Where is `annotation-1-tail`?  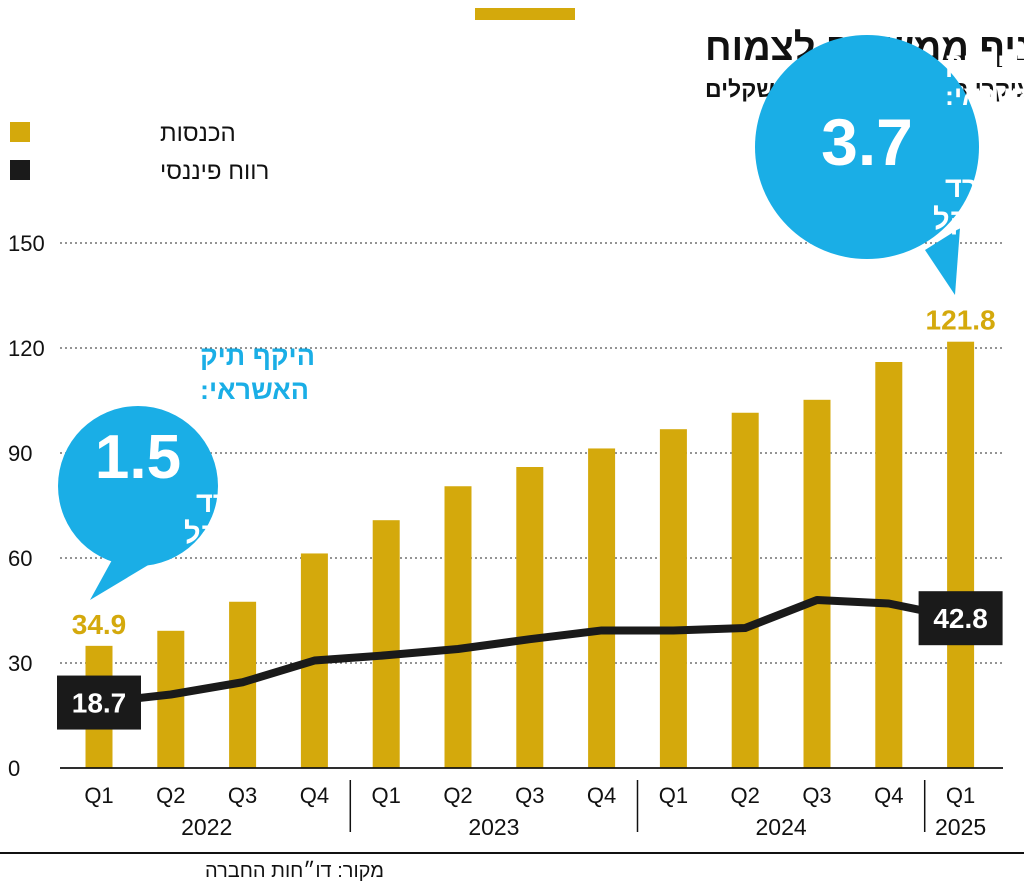 annotation-1-tail is located at coordinates (125, 579).